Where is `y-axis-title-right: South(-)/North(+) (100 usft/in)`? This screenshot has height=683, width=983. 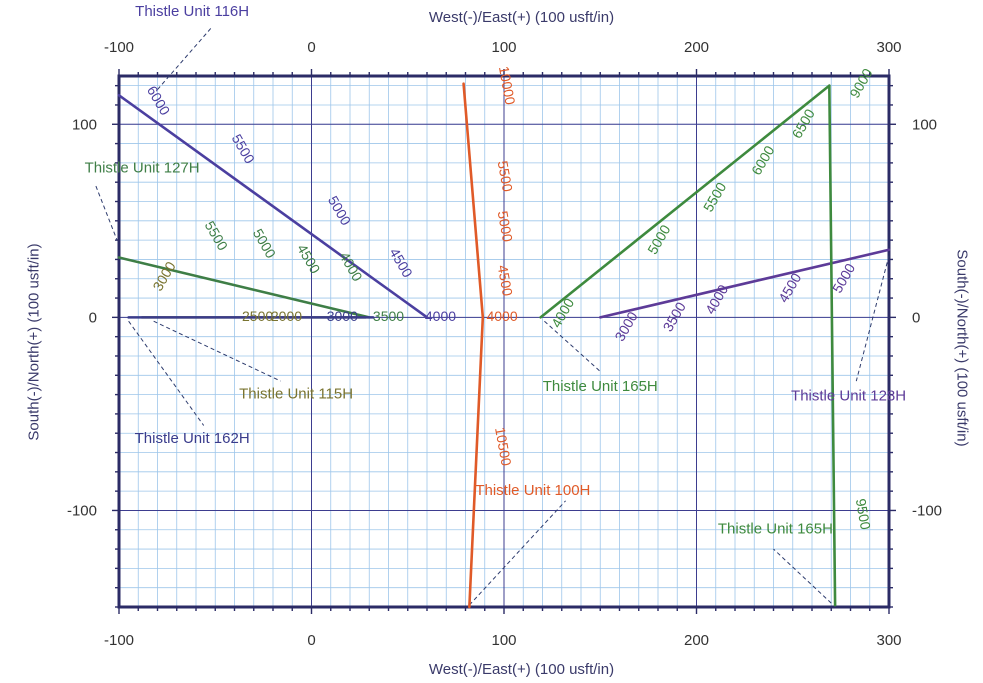
y-axis-title-right: South(-)/North(+) (100 usft/in) is located at coordinates (962, 348).